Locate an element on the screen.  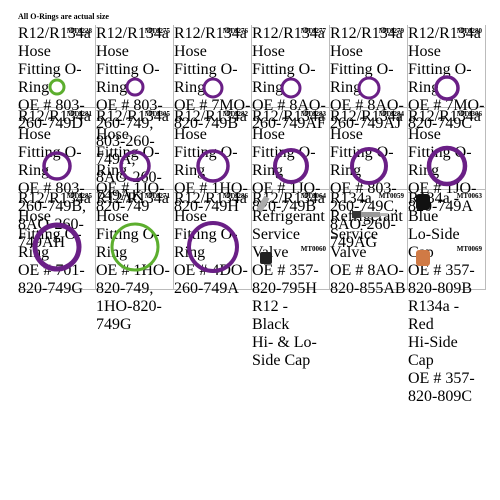
item-code: MT0060 is located at coordinates (313, 249).